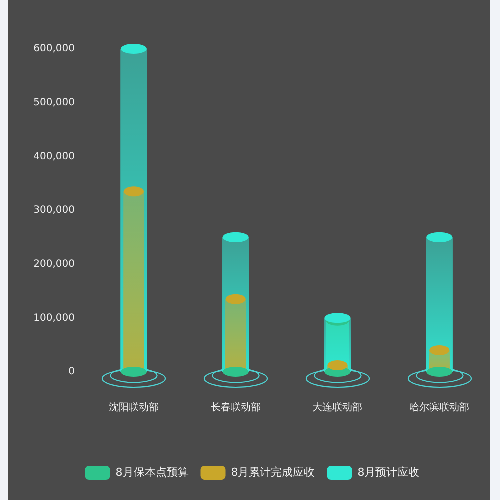 This screenshot has width=500, height=500. What do you see at coordinates (54, 102) in the screenshot?
I see `y-tick-label: 500,000` at bounding box center [54, 102].